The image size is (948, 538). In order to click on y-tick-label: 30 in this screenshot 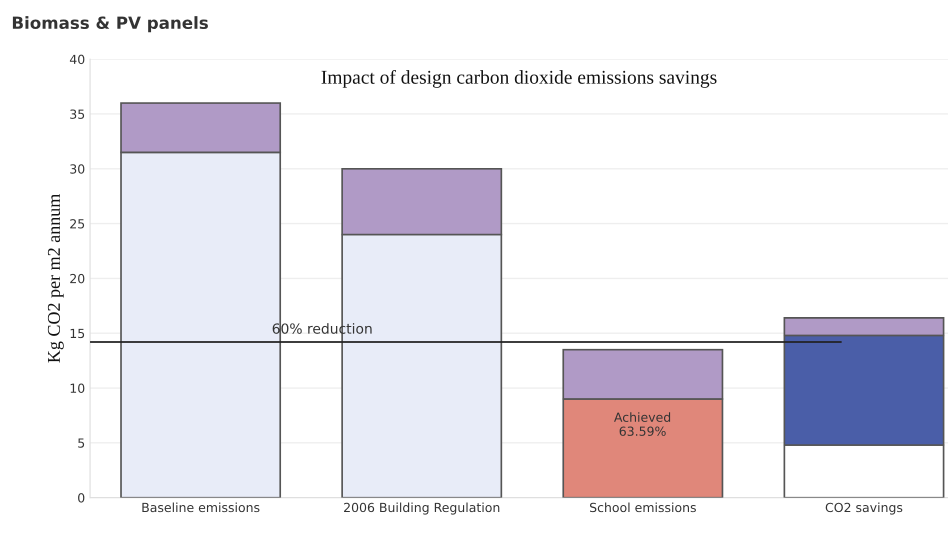, I will do `click(77, 169)`.